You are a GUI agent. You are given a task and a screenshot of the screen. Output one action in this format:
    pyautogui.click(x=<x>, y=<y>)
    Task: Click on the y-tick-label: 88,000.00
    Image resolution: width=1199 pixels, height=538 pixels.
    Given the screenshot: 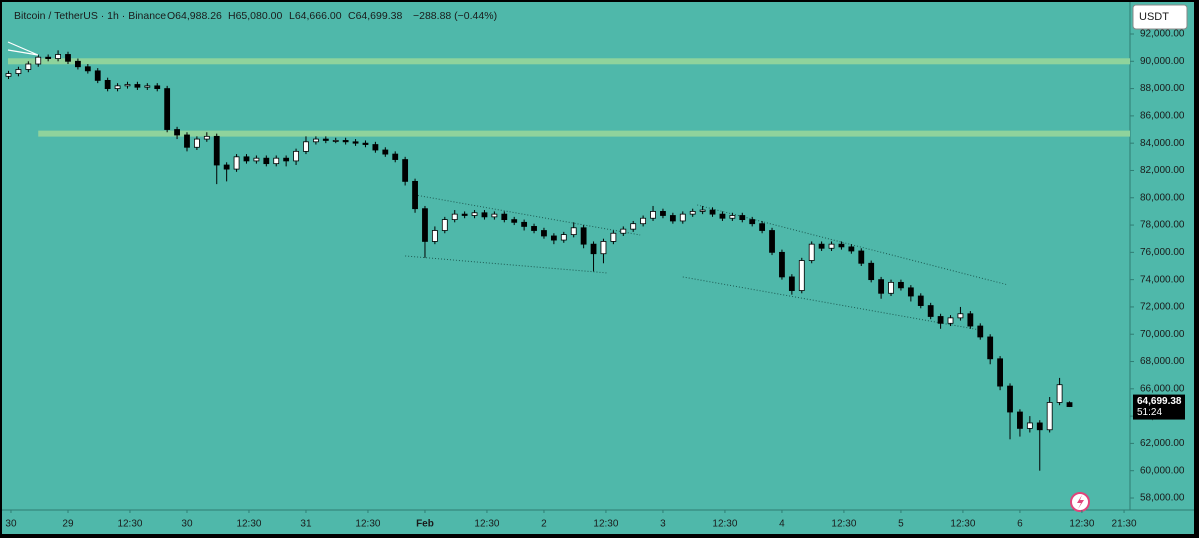 What is the action you would take?
    pyautogui.click(x=1162, y=88)
    